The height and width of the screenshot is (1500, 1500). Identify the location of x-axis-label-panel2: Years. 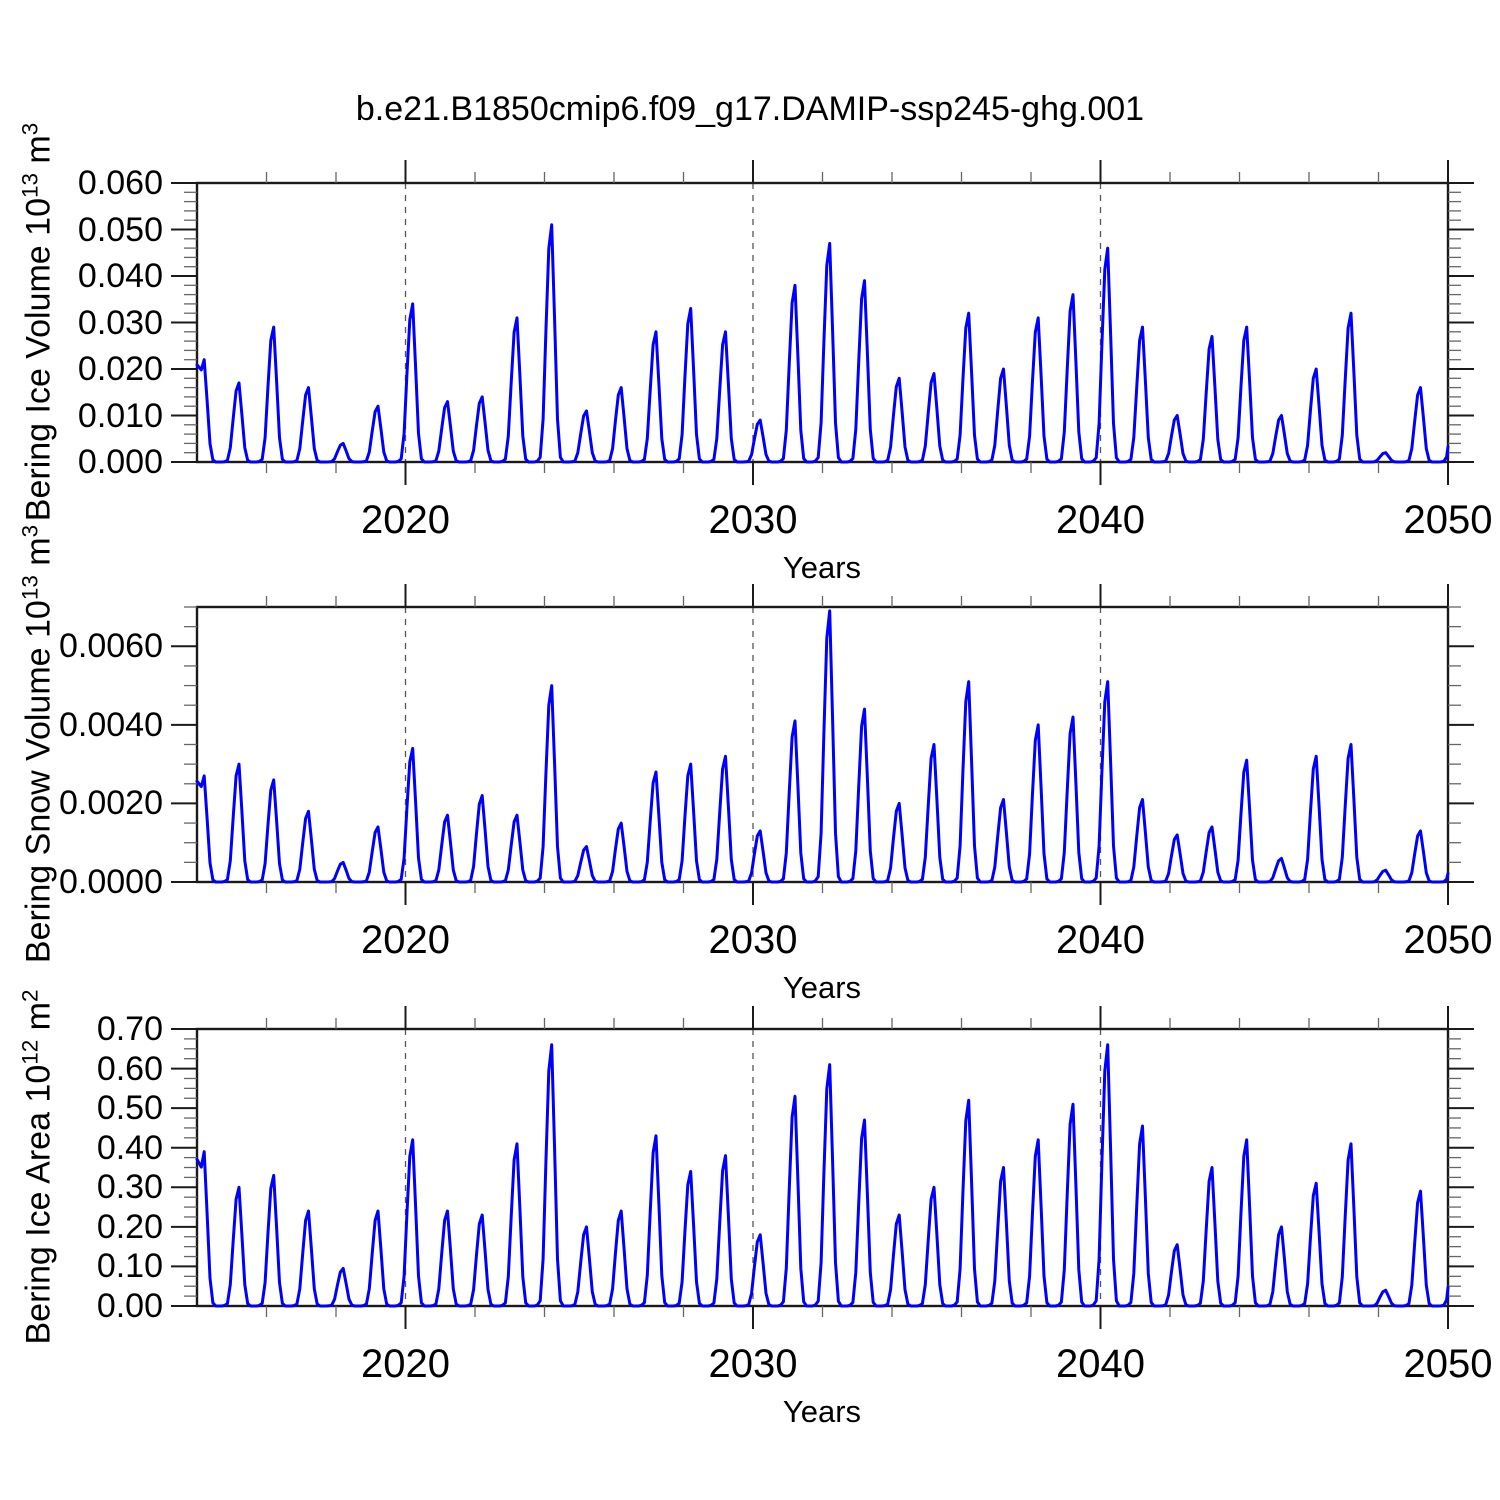
(822, 987).